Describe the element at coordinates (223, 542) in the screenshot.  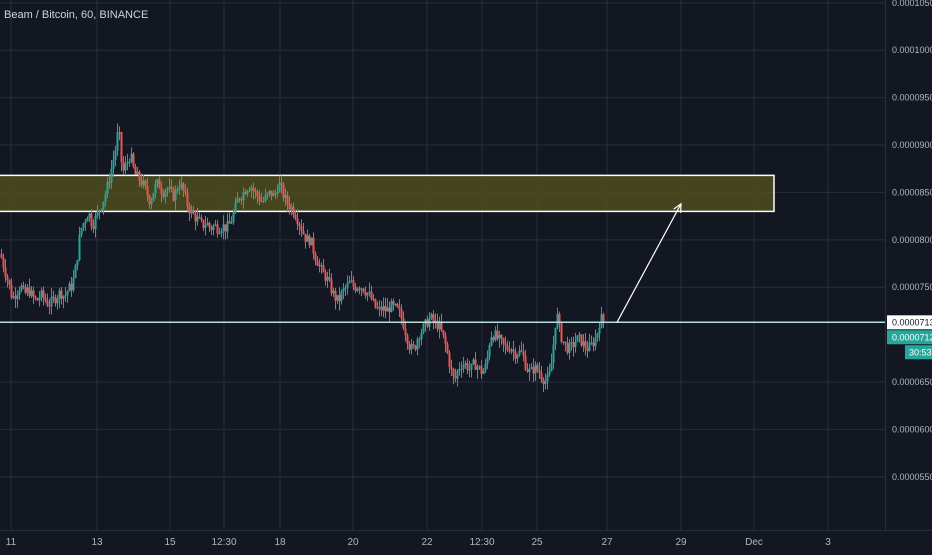
I see `x-tick-label: 12:30` at that location.